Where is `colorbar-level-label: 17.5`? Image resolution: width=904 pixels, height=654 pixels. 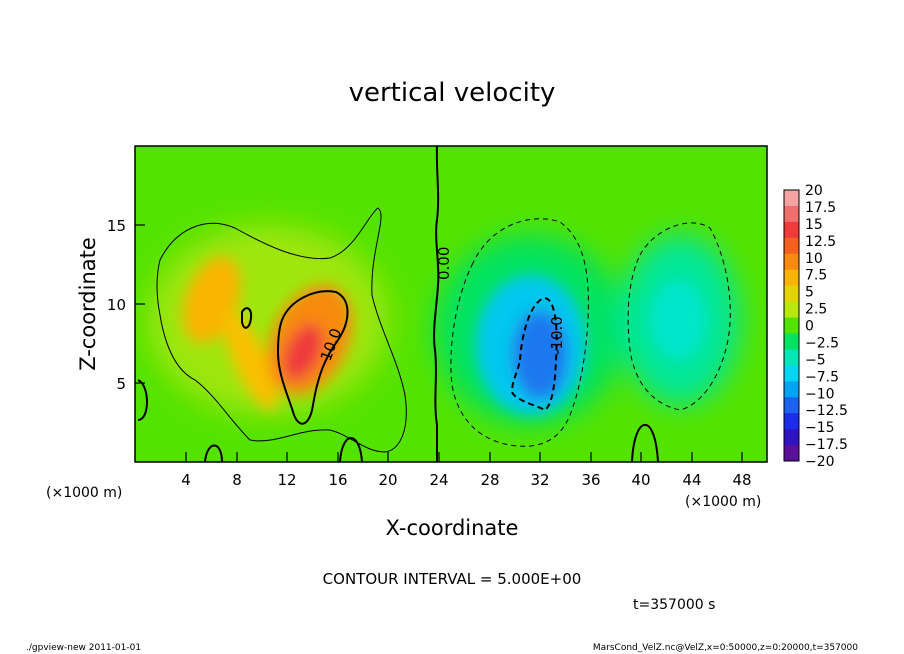 colorbar-level-label: 17.5 is located at coordinates (820, 208).